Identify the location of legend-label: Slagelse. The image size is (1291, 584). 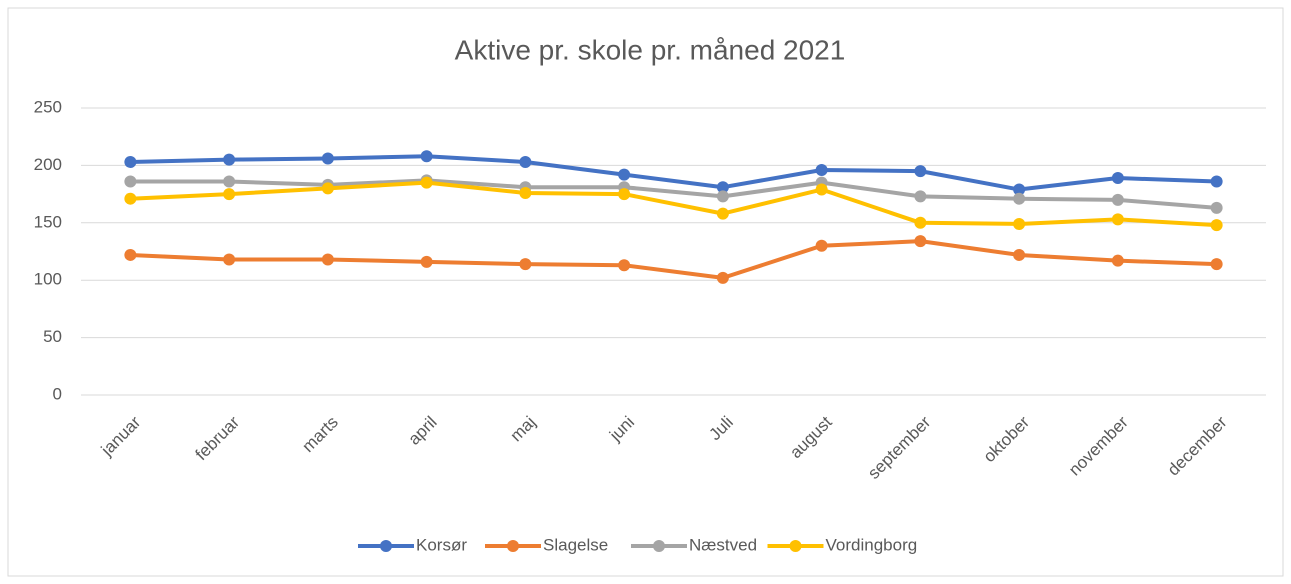
(575, 544).